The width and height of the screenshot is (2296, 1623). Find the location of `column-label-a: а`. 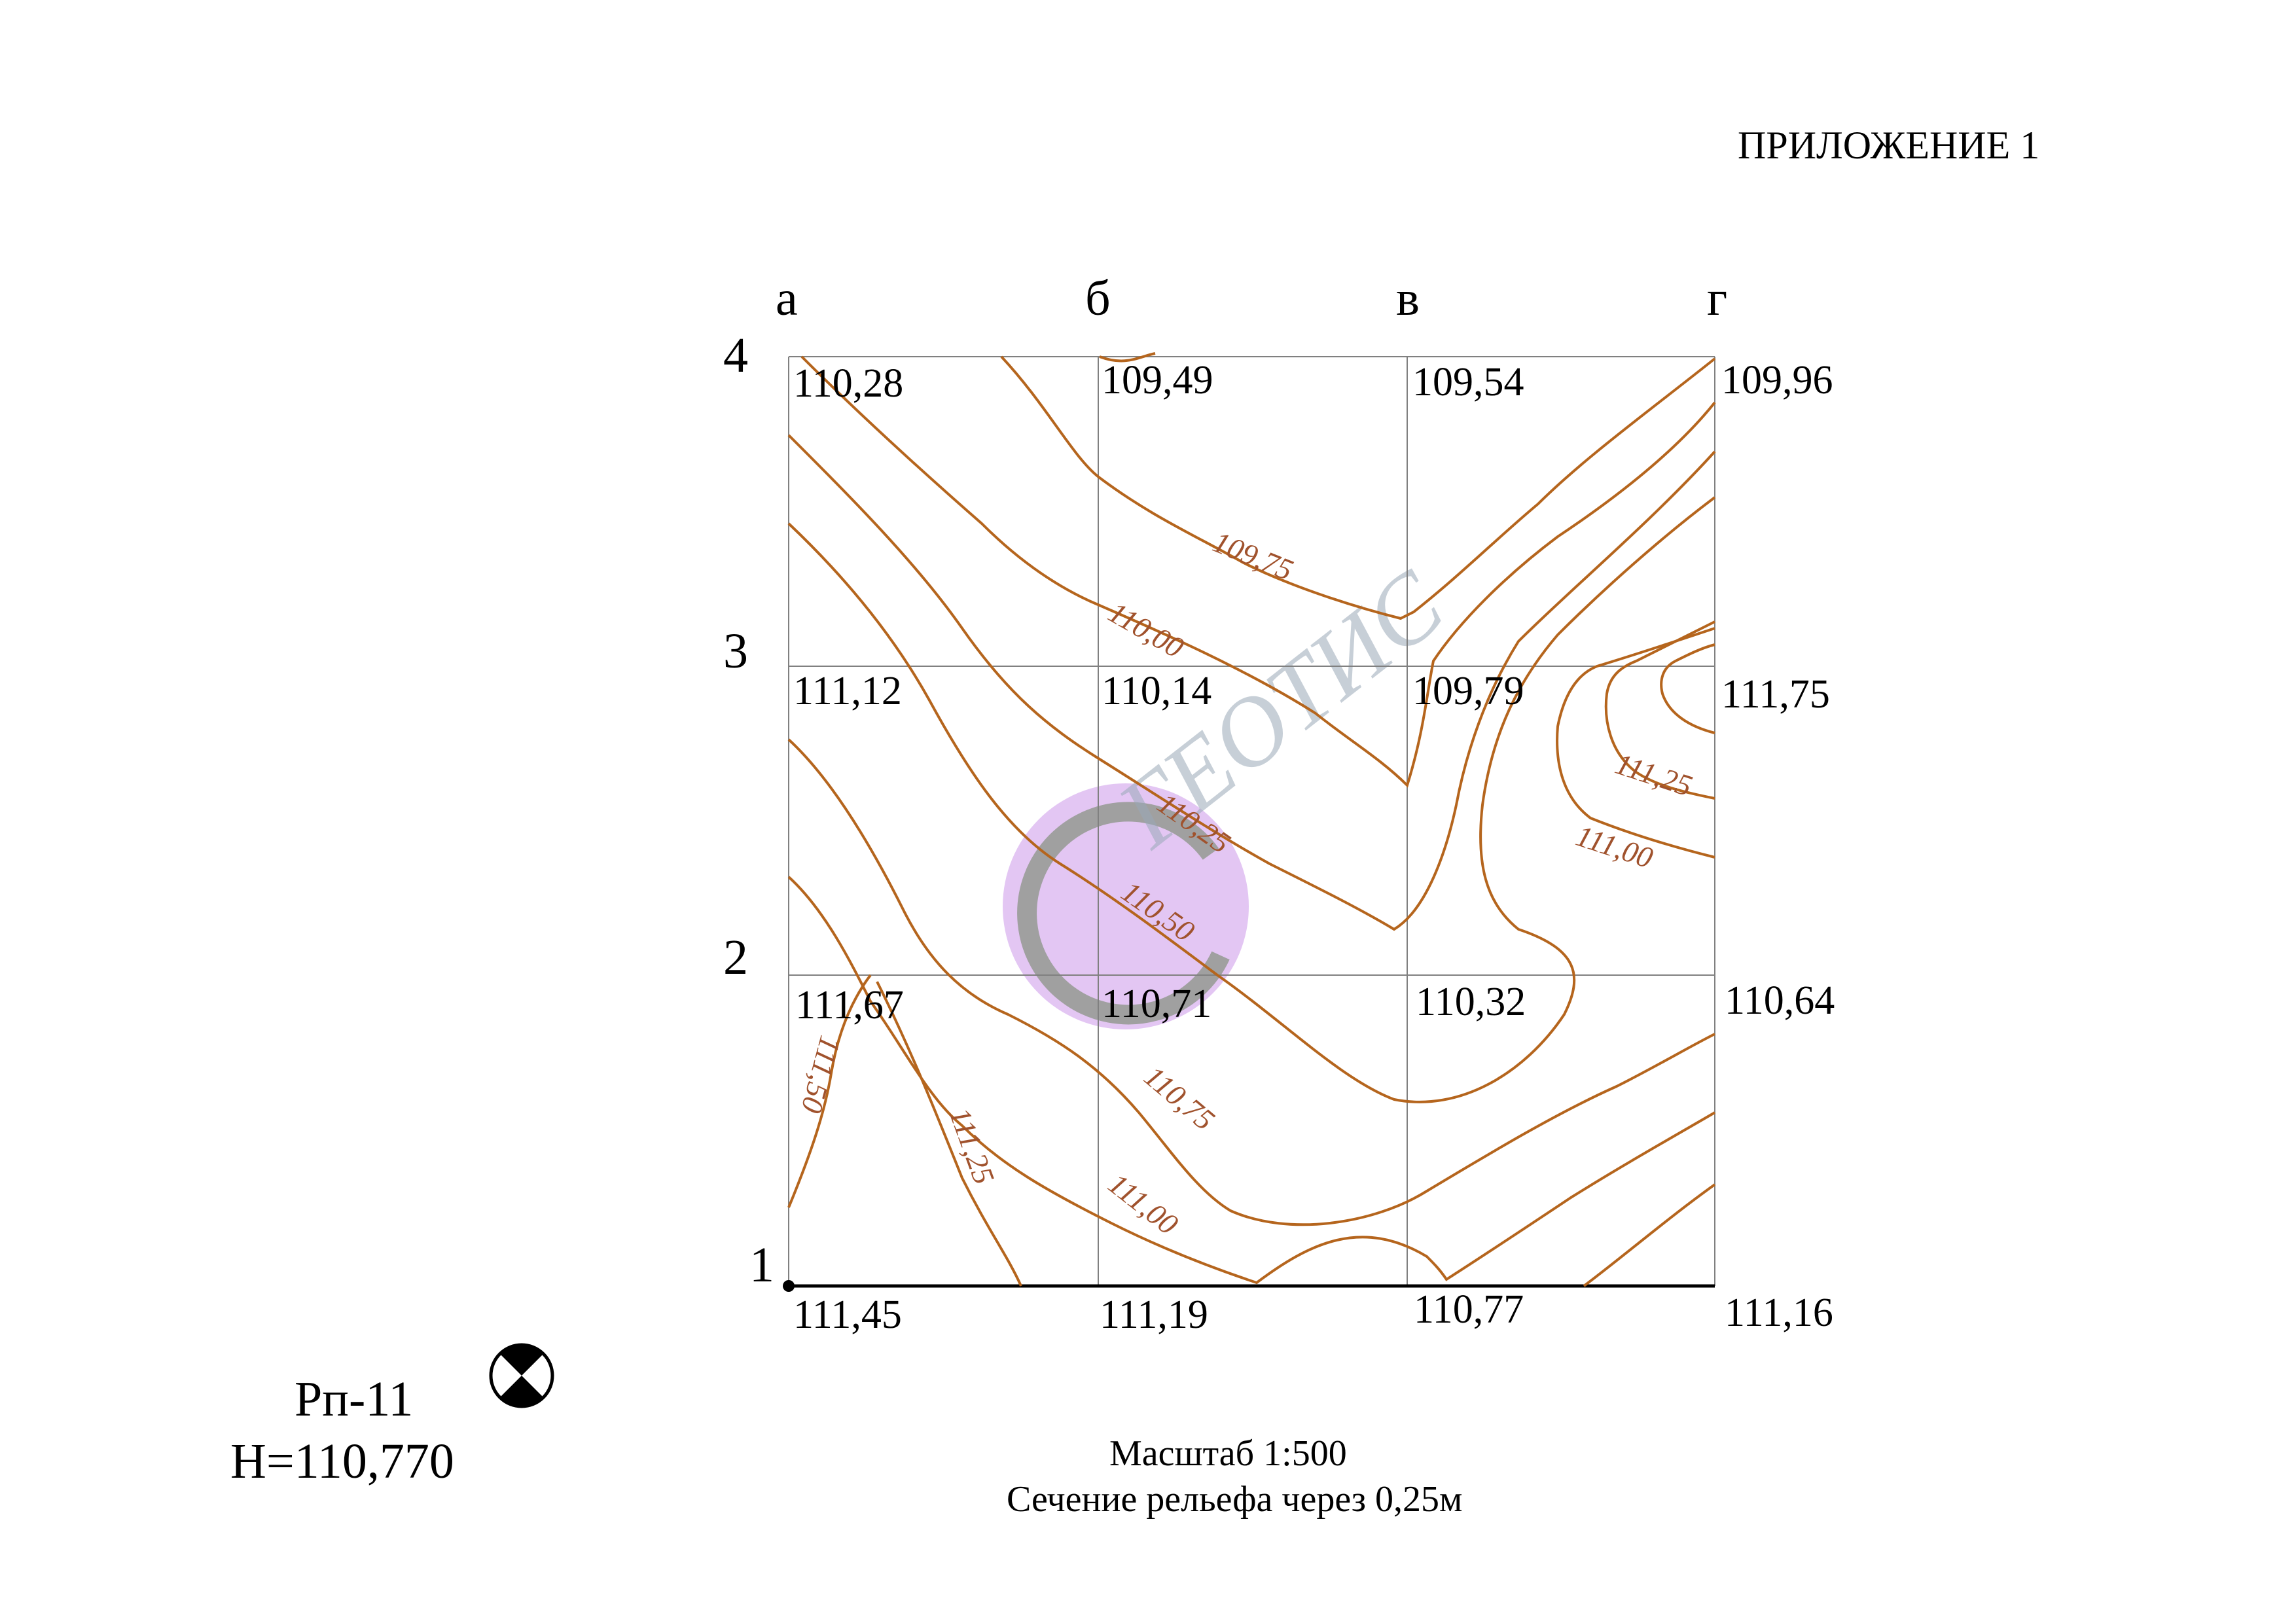

column-label-a: а is located at coordinates (787, 298).